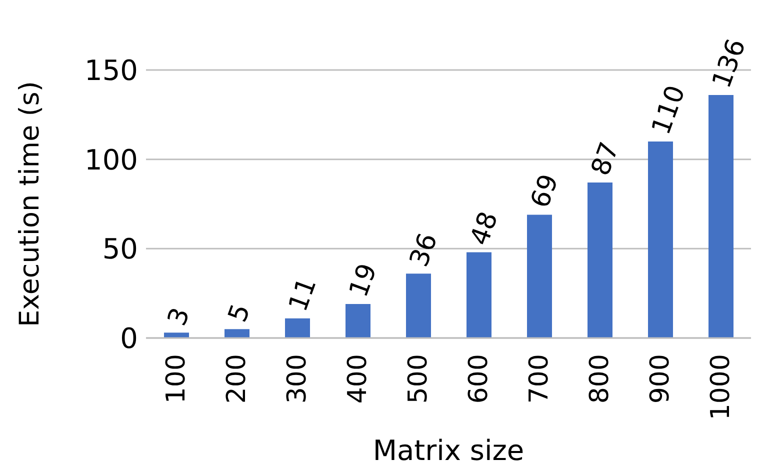  What do you see at coordinates (237, 379) in the screenshot?
I see `x-tick-label: 200` at bounding box center [237, 379].